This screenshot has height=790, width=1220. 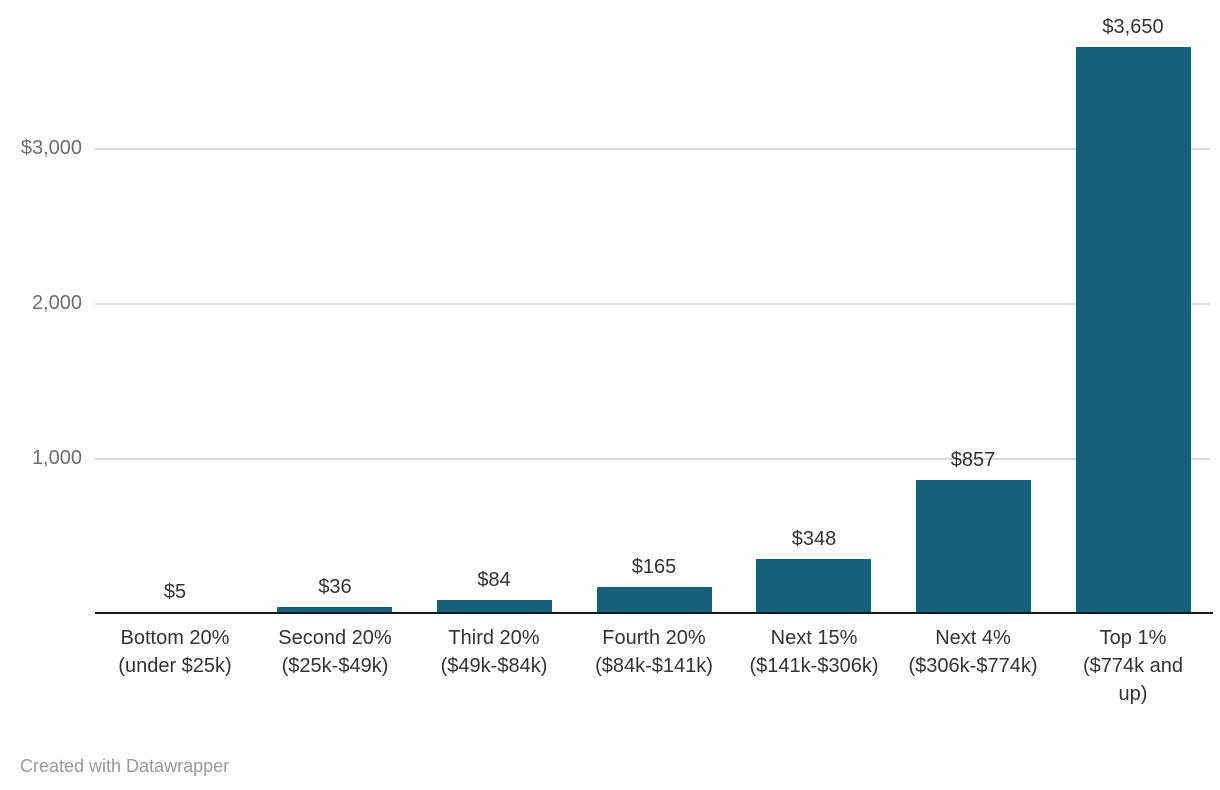 I want to click on category-label-line: Third 20%, so click(x=494, y=638).